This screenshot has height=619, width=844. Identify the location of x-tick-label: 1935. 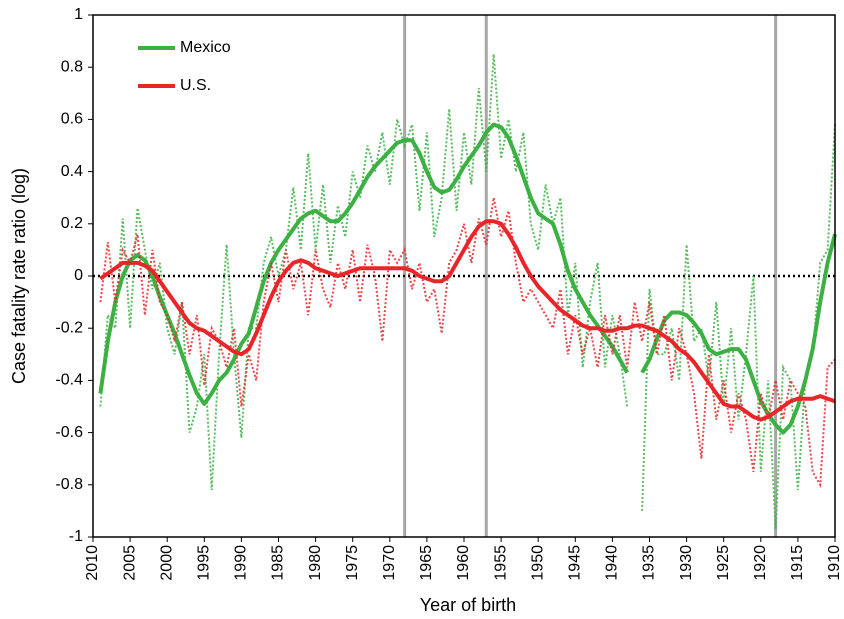
(649, 563).